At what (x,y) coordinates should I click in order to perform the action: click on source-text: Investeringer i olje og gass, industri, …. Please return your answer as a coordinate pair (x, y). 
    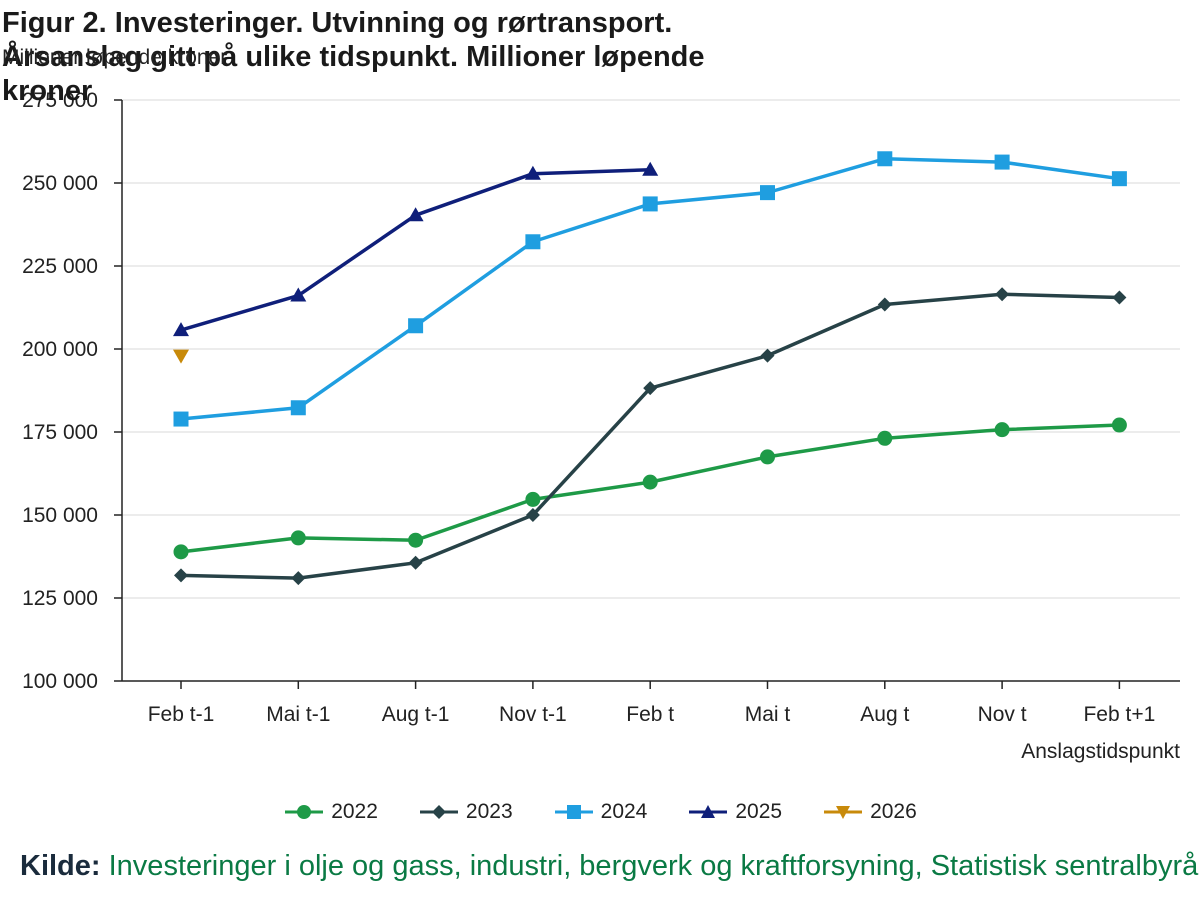
    Looking at the image, I should click on (653, 866).